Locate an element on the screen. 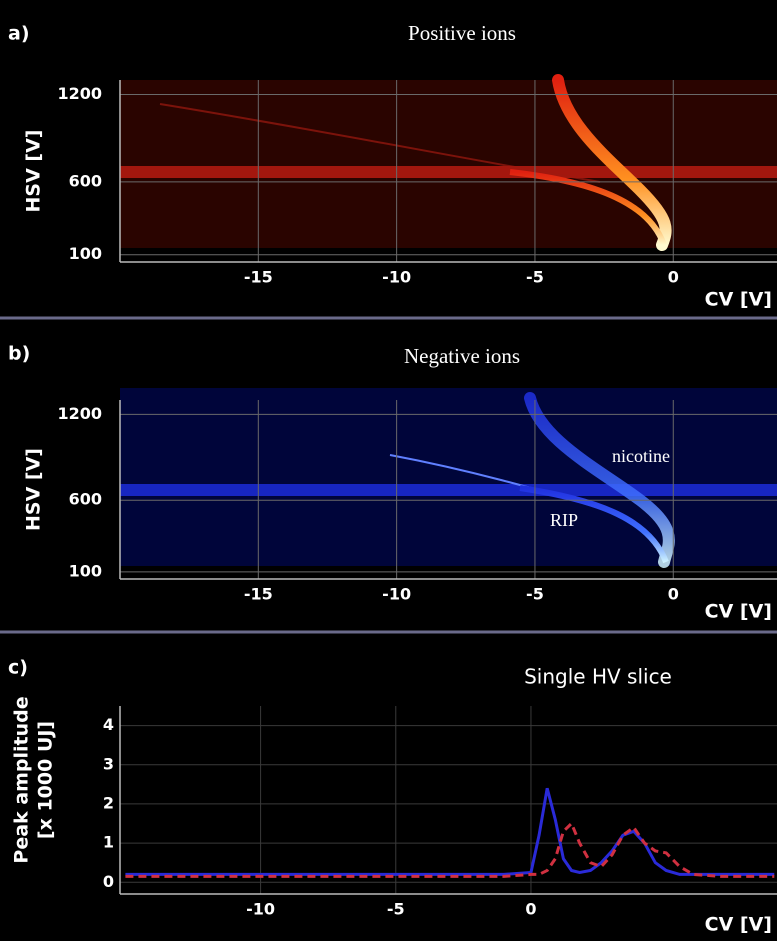  y-tick-label: 3 is located at coordinates (108, 763).